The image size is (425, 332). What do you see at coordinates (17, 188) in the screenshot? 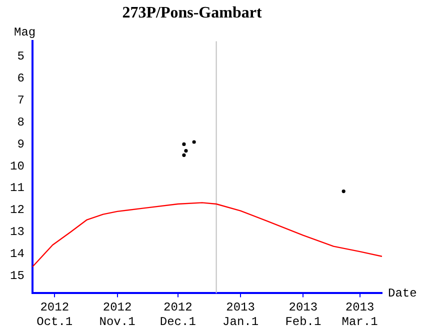
I see `y-tick-label: 11` at bounding box center [17, 188].